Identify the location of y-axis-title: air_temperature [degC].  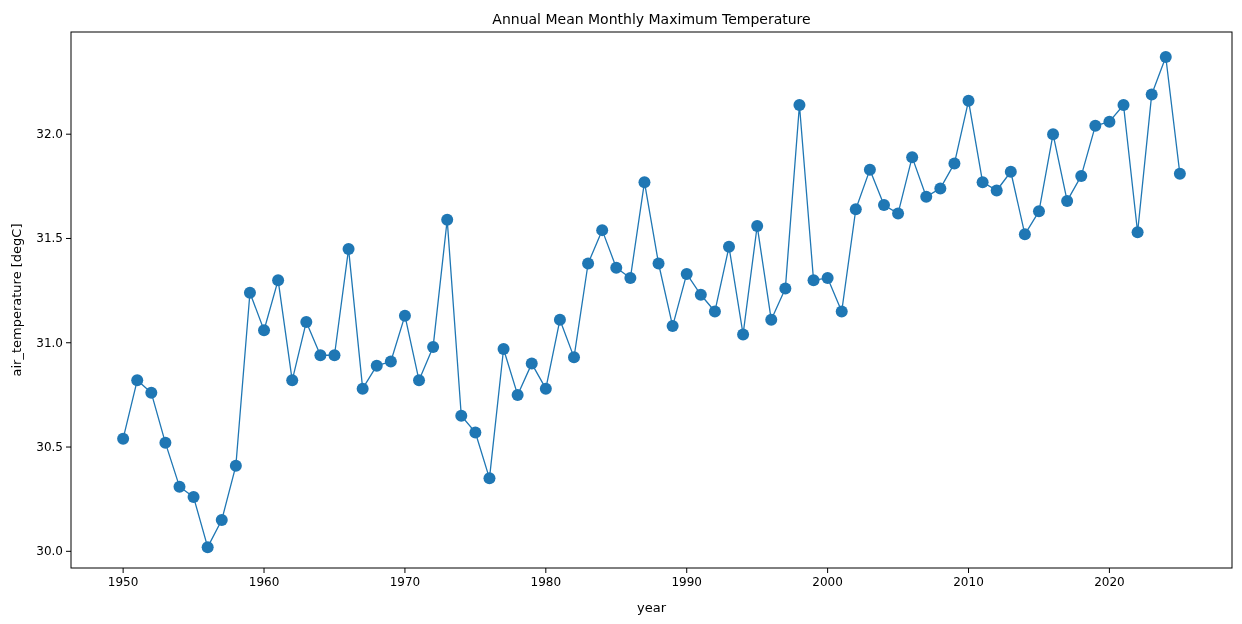
(16, 300).